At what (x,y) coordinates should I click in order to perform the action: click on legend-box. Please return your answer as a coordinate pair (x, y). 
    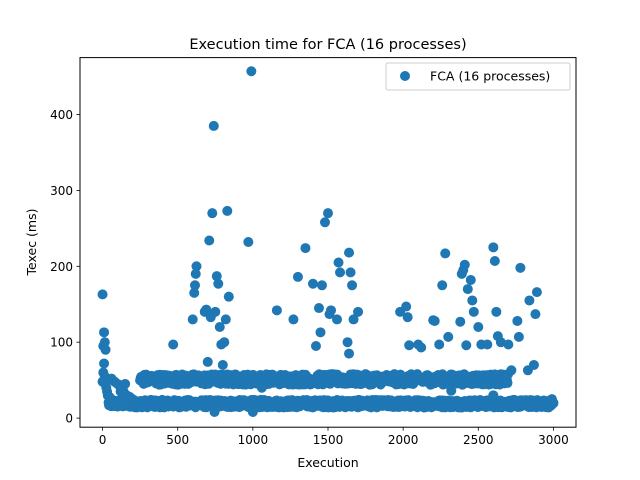
    Looking at the image, I should click on (478, 76).